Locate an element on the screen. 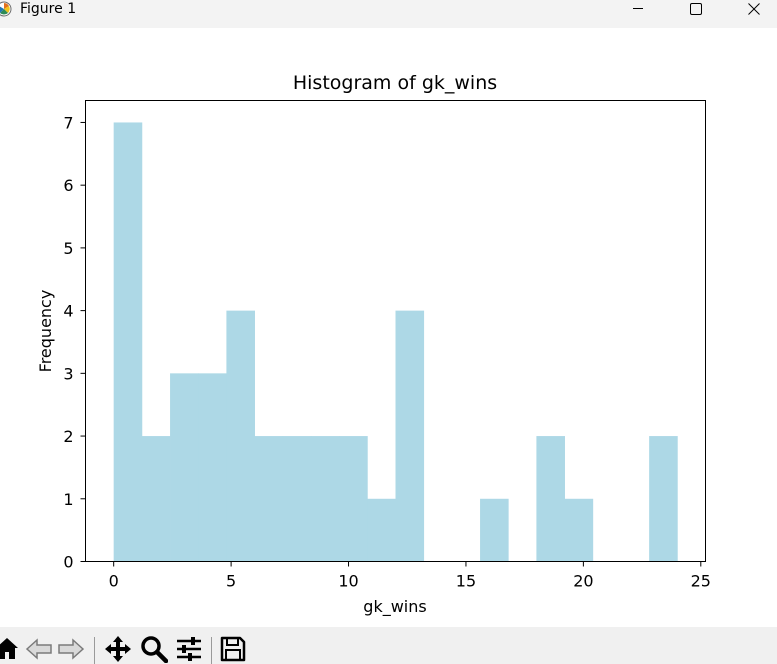  sliders-icon is located at coordinates (189, 649).